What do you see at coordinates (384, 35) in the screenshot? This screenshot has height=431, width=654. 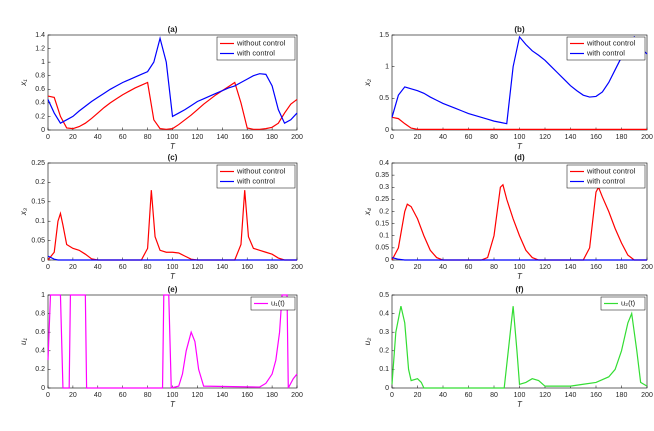 I see `y-tick-label: 1.5` at bounding box center [384, 35].